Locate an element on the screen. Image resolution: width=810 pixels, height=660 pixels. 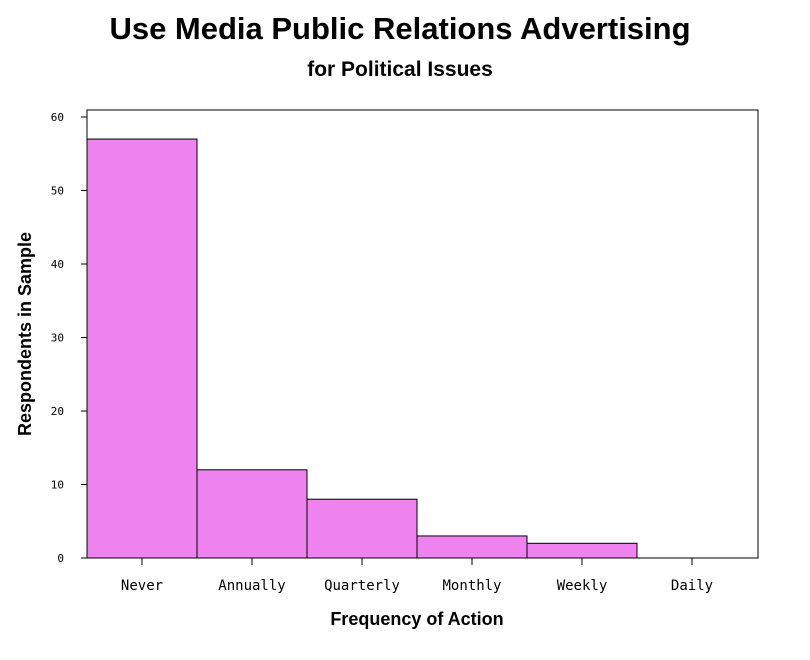
x-tick-label-daily: Daily is located at coordinates (692, 586).